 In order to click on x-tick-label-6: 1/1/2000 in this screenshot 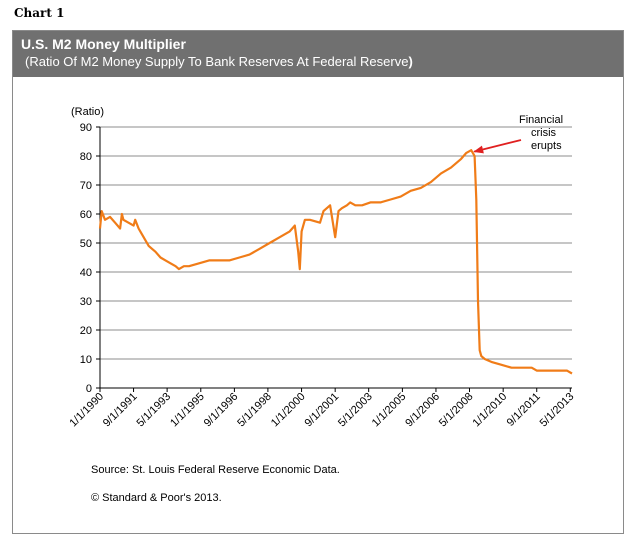, I will do `click(288, 410)`.